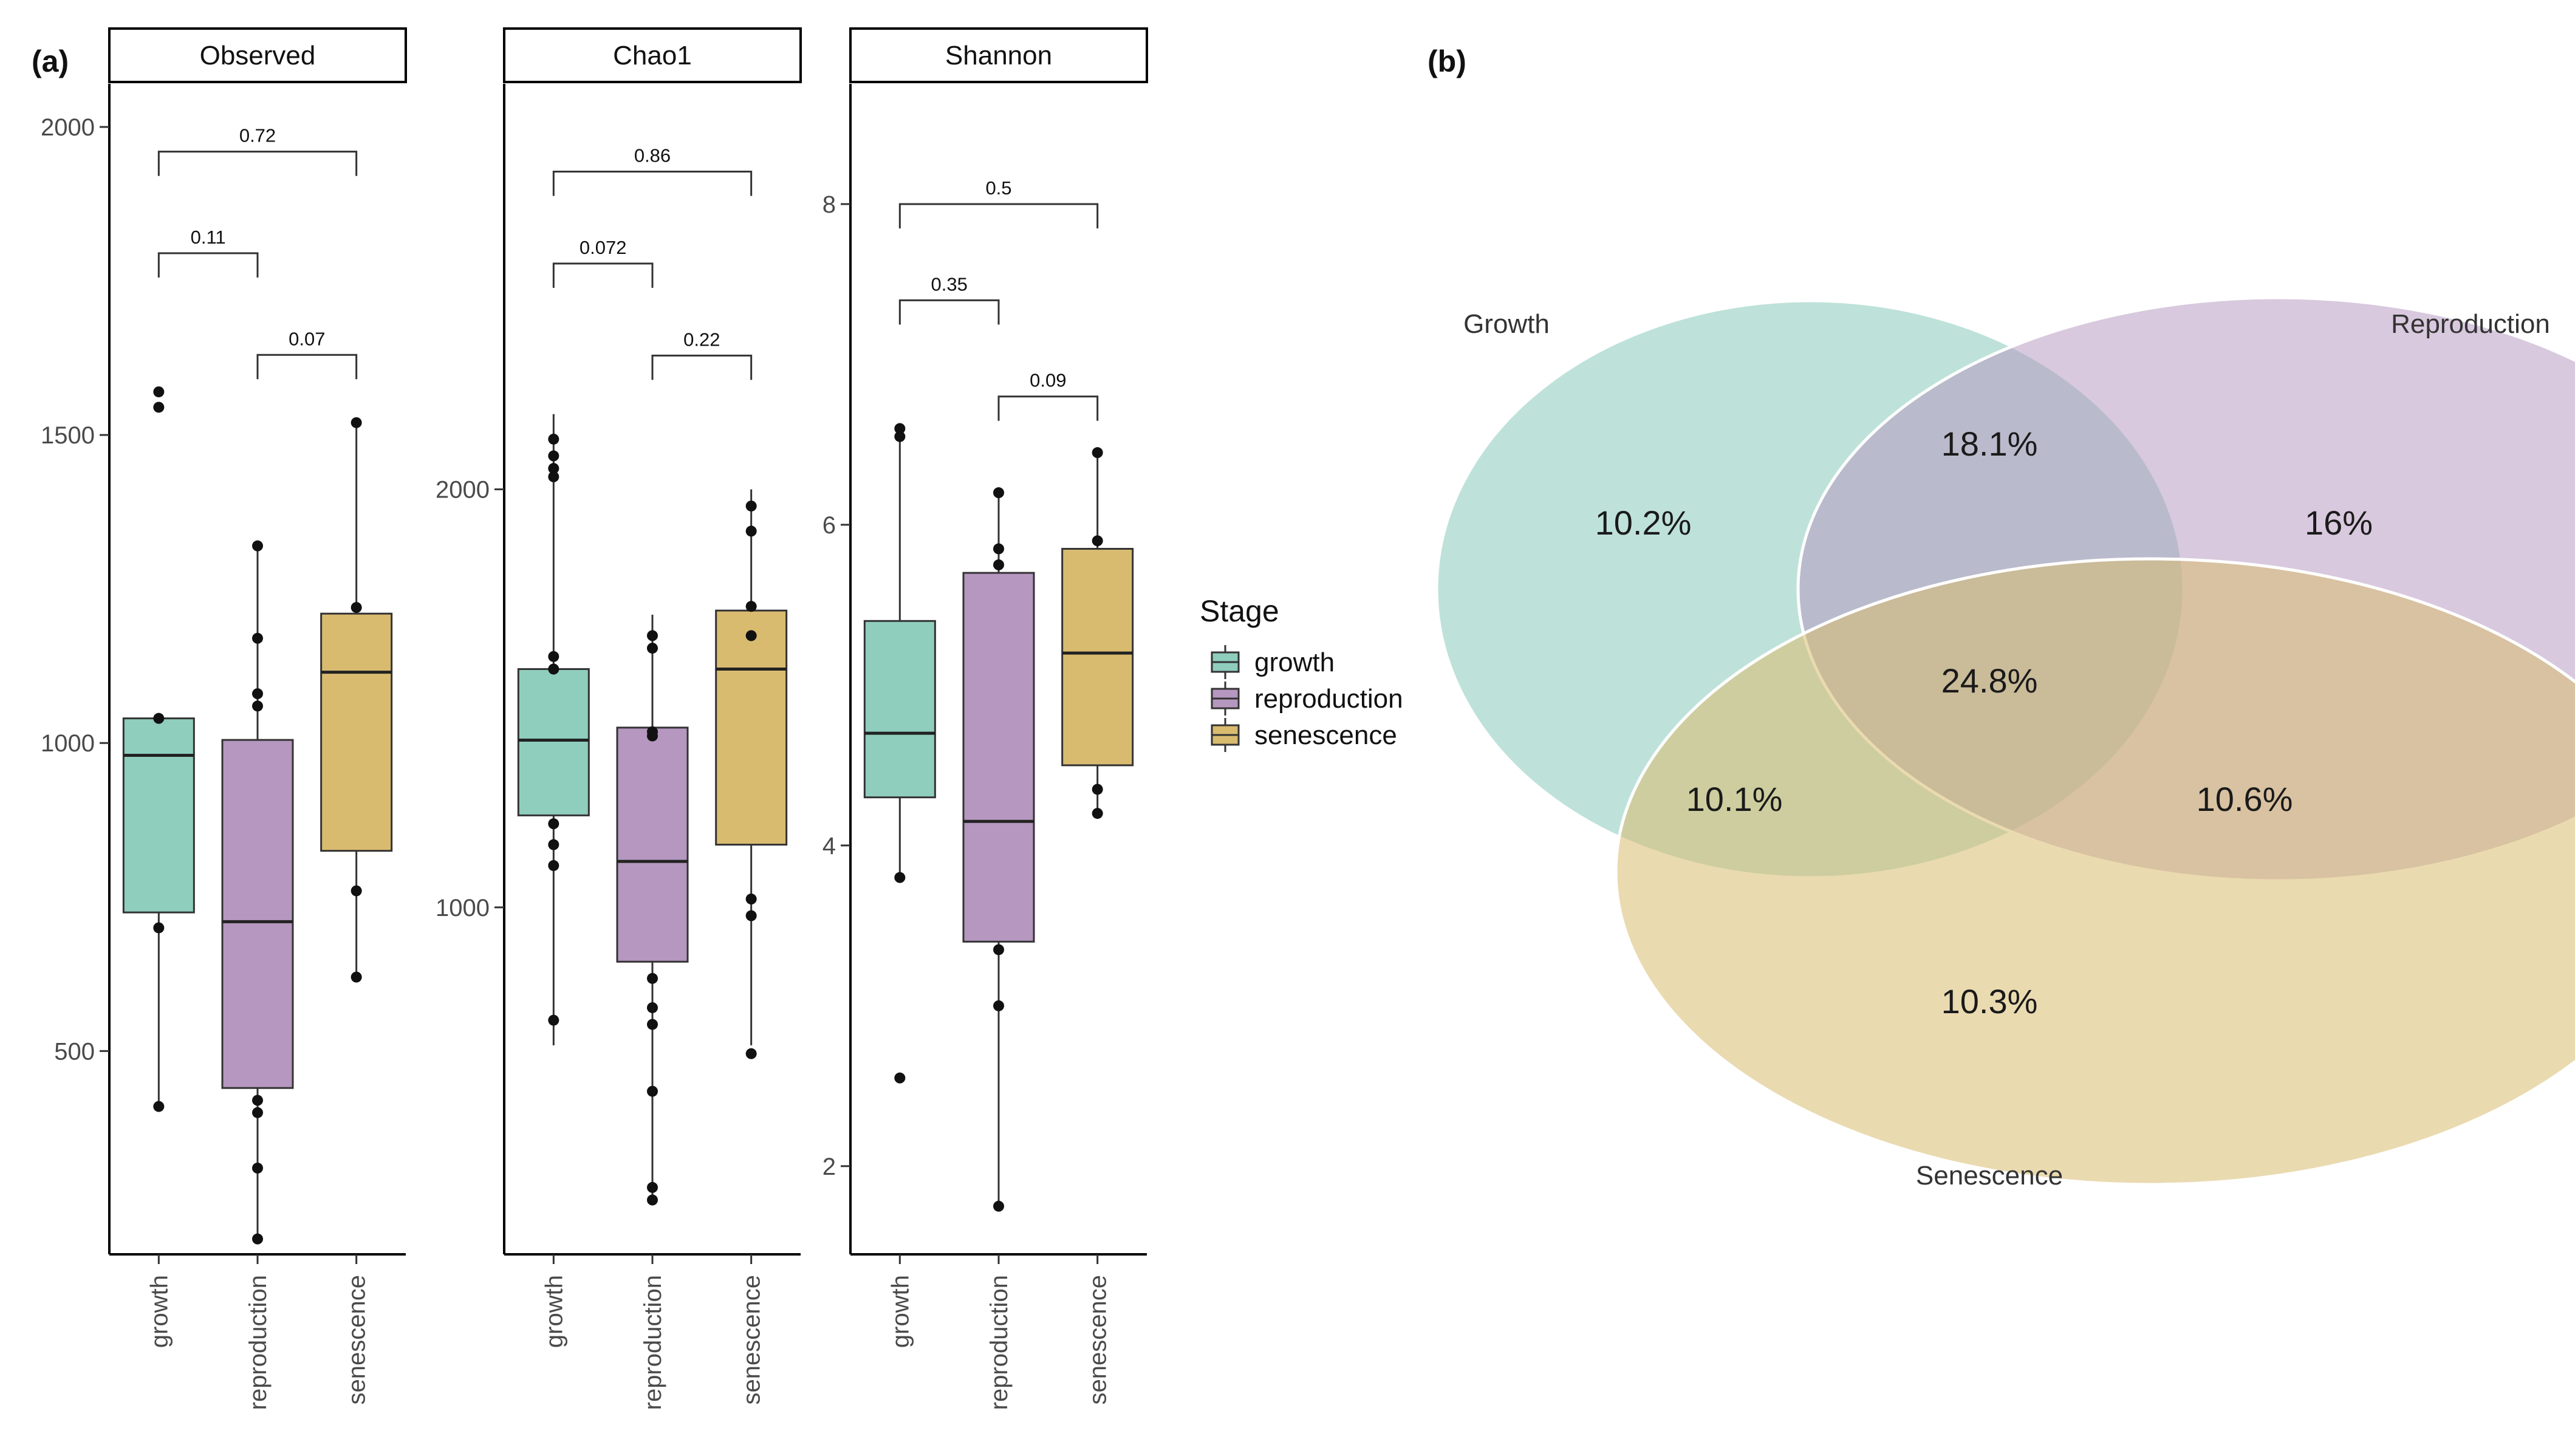  I want to click on p-value-label: 0.09, so click(1048, 380).